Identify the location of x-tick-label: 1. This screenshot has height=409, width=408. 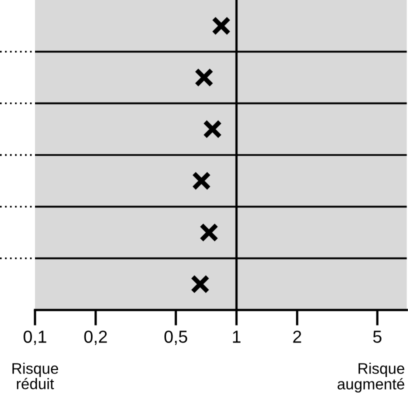
(236, 336).